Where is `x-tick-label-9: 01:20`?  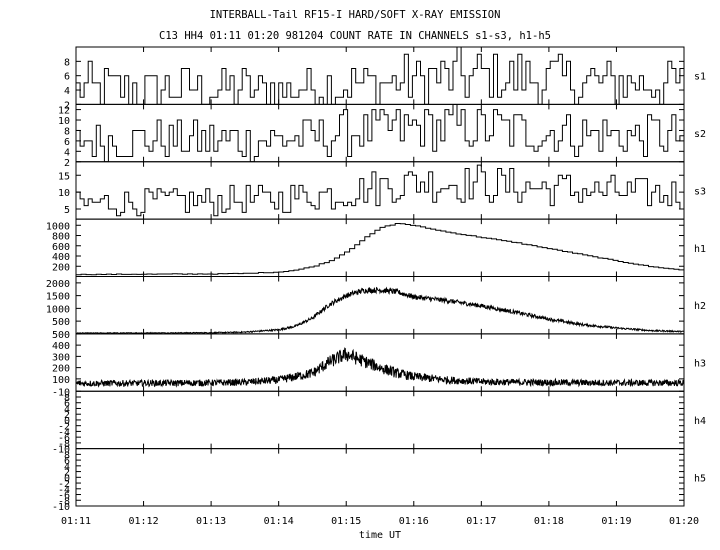 x-tick-label-9: 01:20 is located at coordinates (684, 521).